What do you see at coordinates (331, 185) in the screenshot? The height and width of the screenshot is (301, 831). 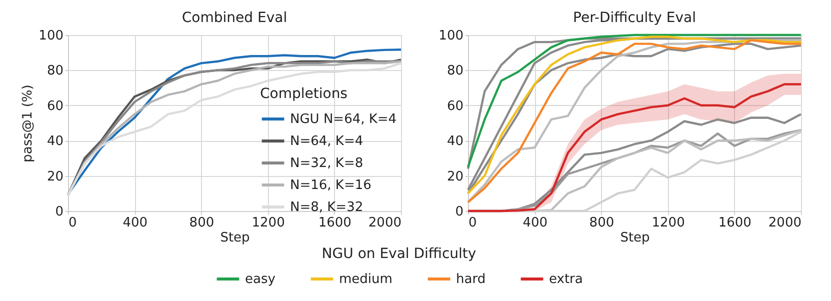 I see `legend-label: N=16, K=16` at bounding box center [331, 185].